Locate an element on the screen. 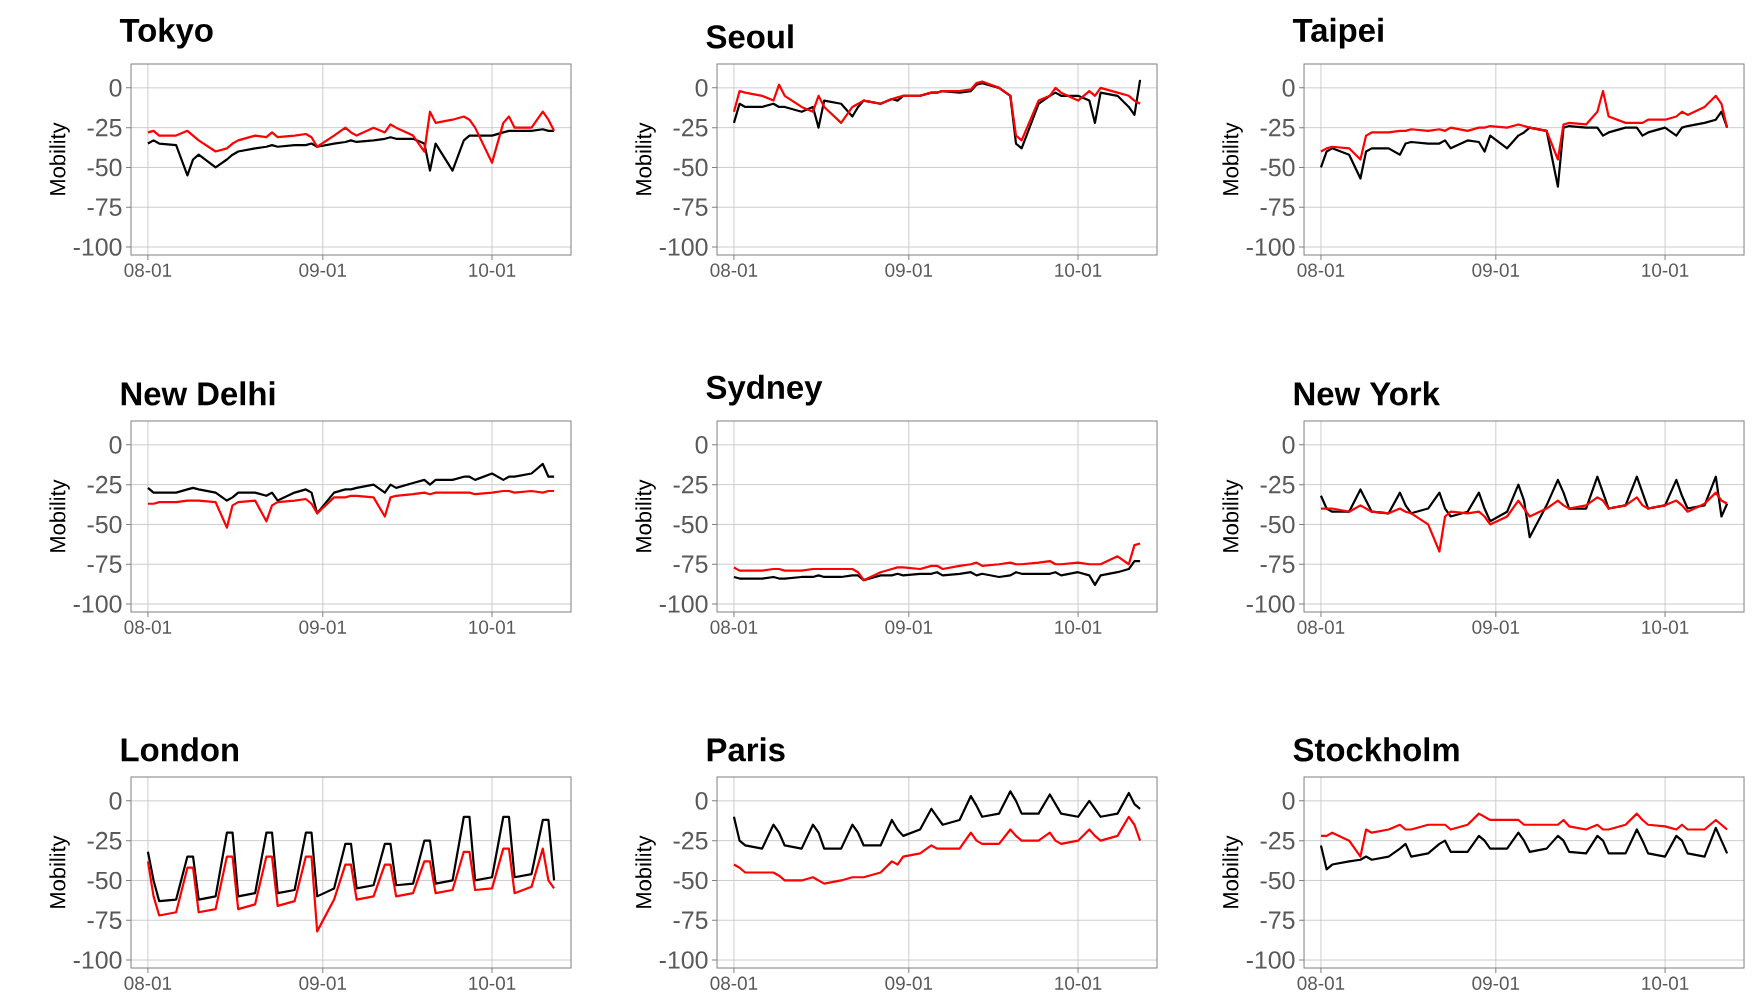 The height and width of the screenshot is (1008, 1752). chart-title: Taipei is located at coordinates (1337, 33).